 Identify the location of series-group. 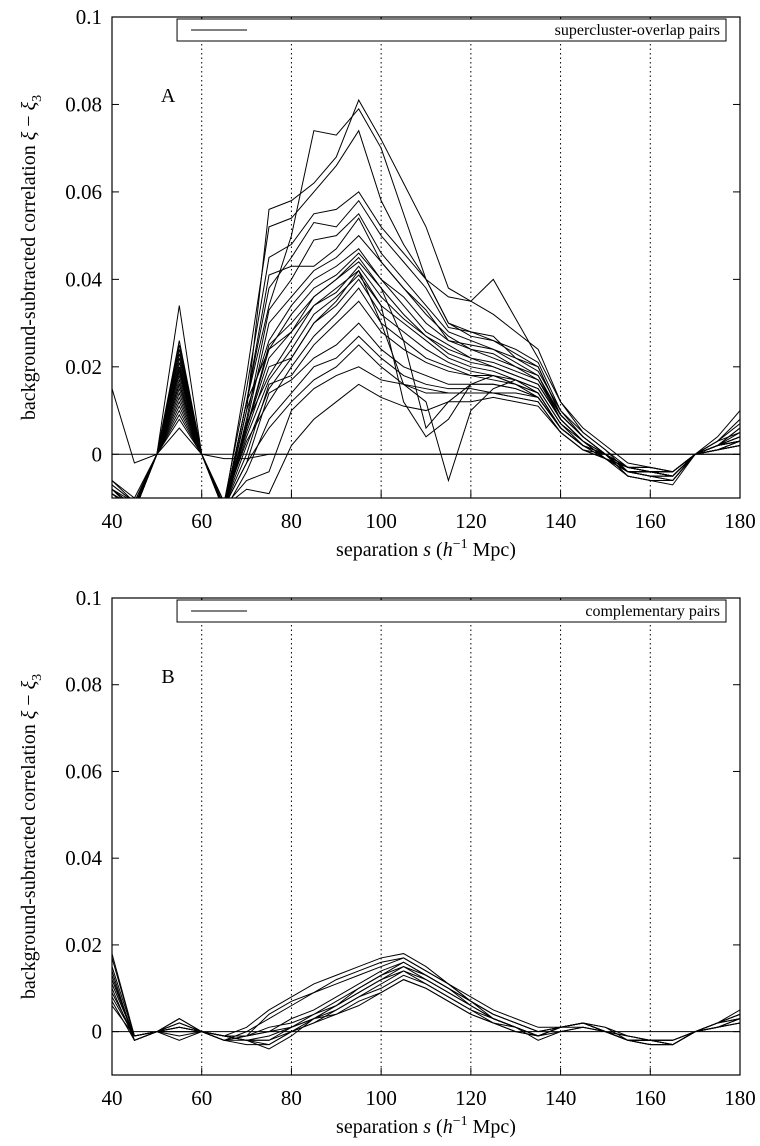
(426, 1001).